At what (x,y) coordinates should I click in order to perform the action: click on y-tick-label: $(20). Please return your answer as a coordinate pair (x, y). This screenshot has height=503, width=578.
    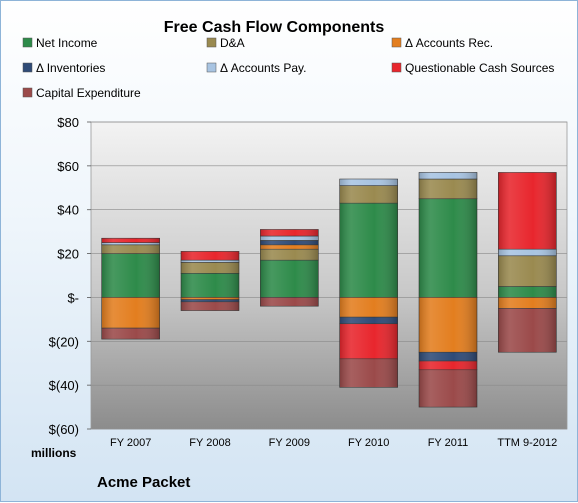
    Looking at the image, I should click on (64, 341).